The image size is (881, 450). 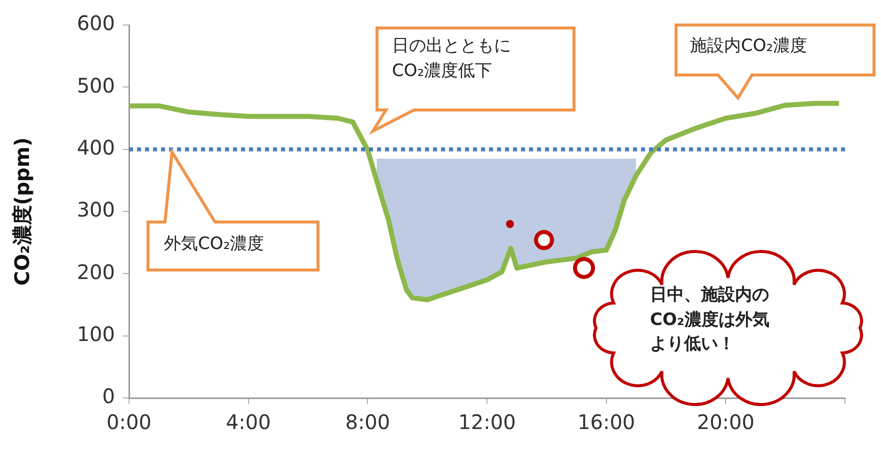 What do you see at coordinates (108, 396) in the screenshot?
I see `y-tick-label: 0` at bounding box center [108, 396].